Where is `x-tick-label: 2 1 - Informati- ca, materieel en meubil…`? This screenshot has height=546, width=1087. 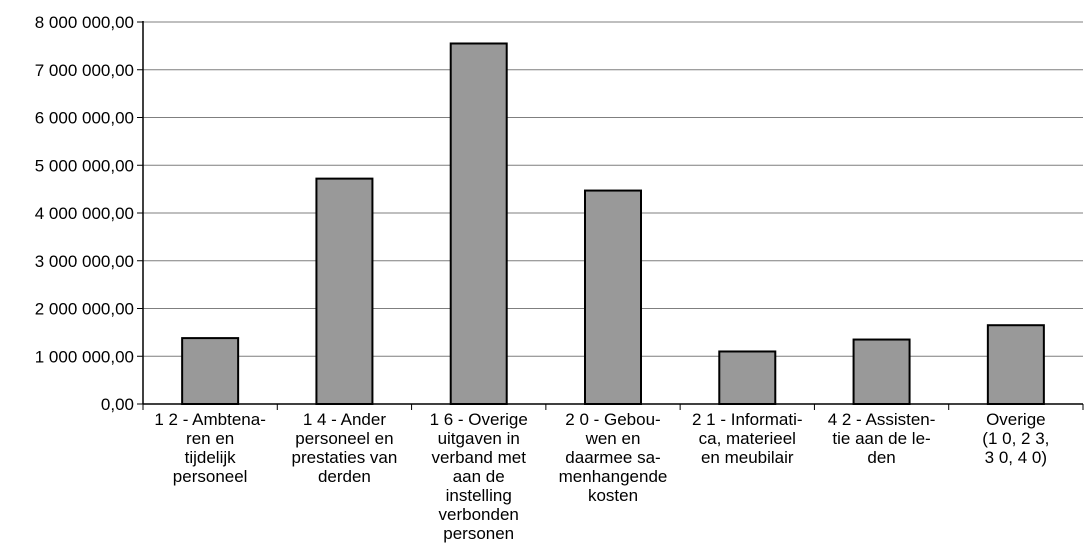
x-tick-label: 2 1 - Informati- ca, materieel en meubil… is located at coordinates (747, 438).